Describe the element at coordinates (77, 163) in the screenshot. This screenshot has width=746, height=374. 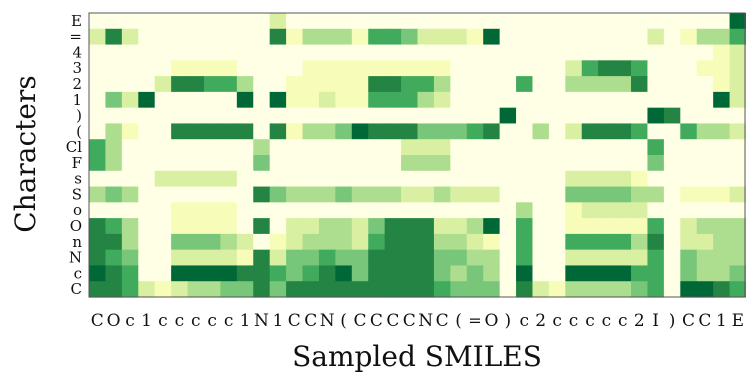
I see `y-tick-label: F` at that location.